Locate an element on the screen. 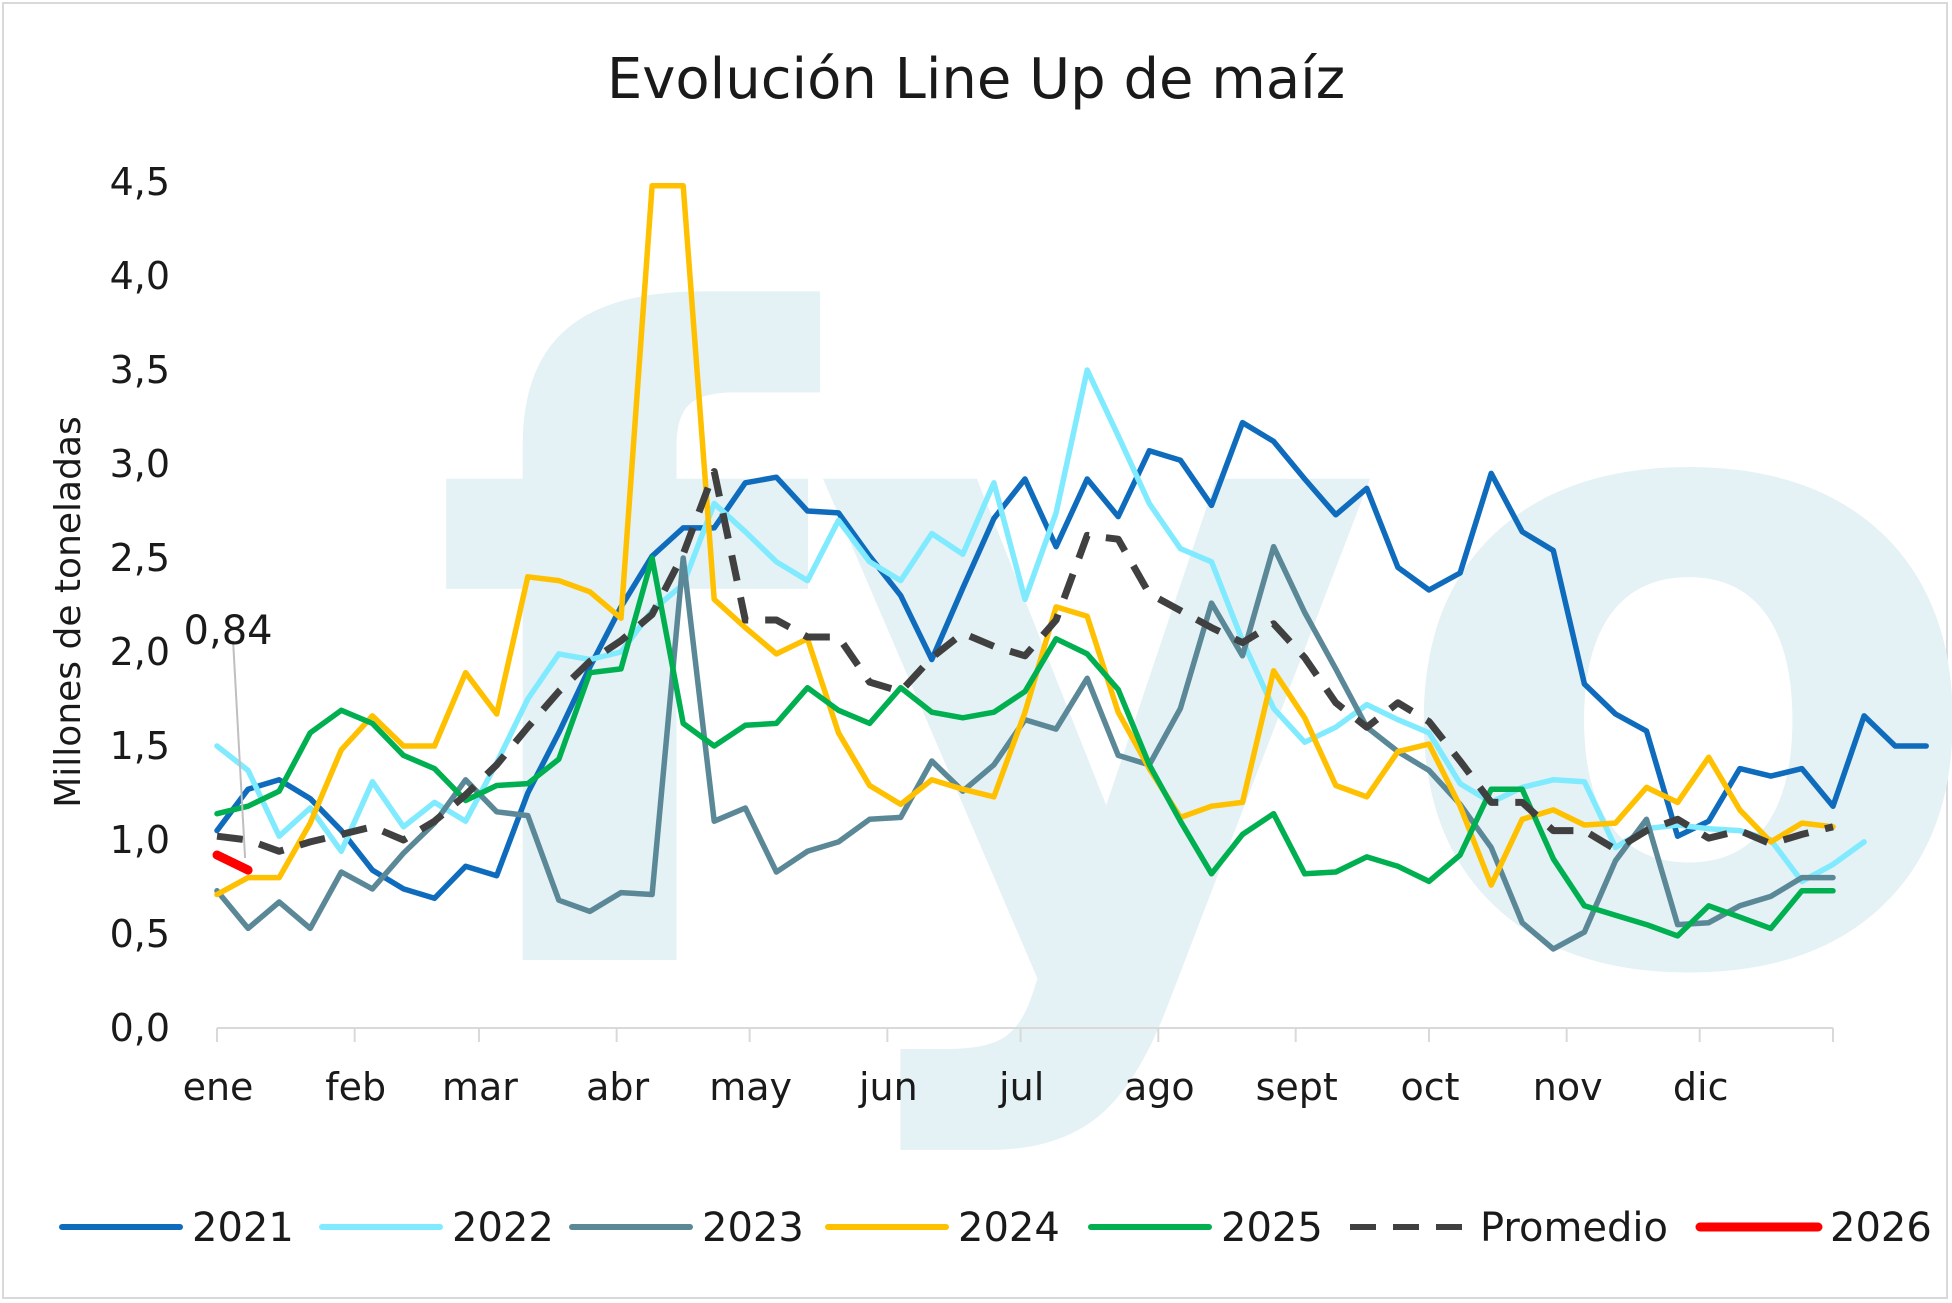 The width and height of the screenshot is (1952, 1303). x-tick-label: sept is located at coordinates (1297, 1087).